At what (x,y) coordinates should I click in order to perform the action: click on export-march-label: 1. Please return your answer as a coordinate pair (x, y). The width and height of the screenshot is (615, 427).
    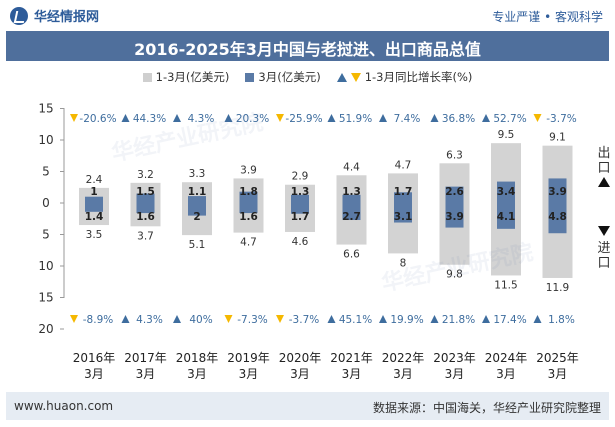
    Looking at the image, I should click on (93, 192).